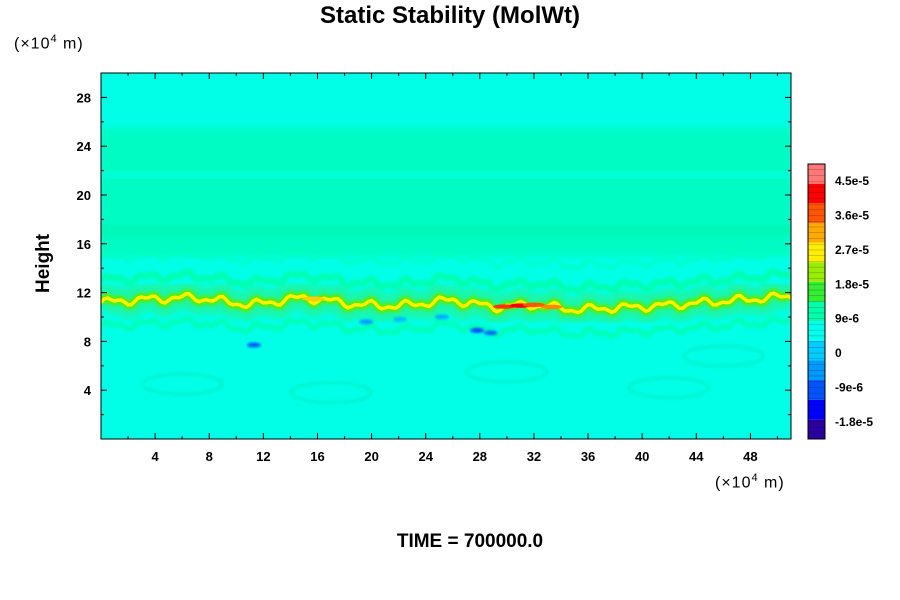 This screenshot has height=600, width=900. I want to click on x-tick-label: 28, so click(480, 456).